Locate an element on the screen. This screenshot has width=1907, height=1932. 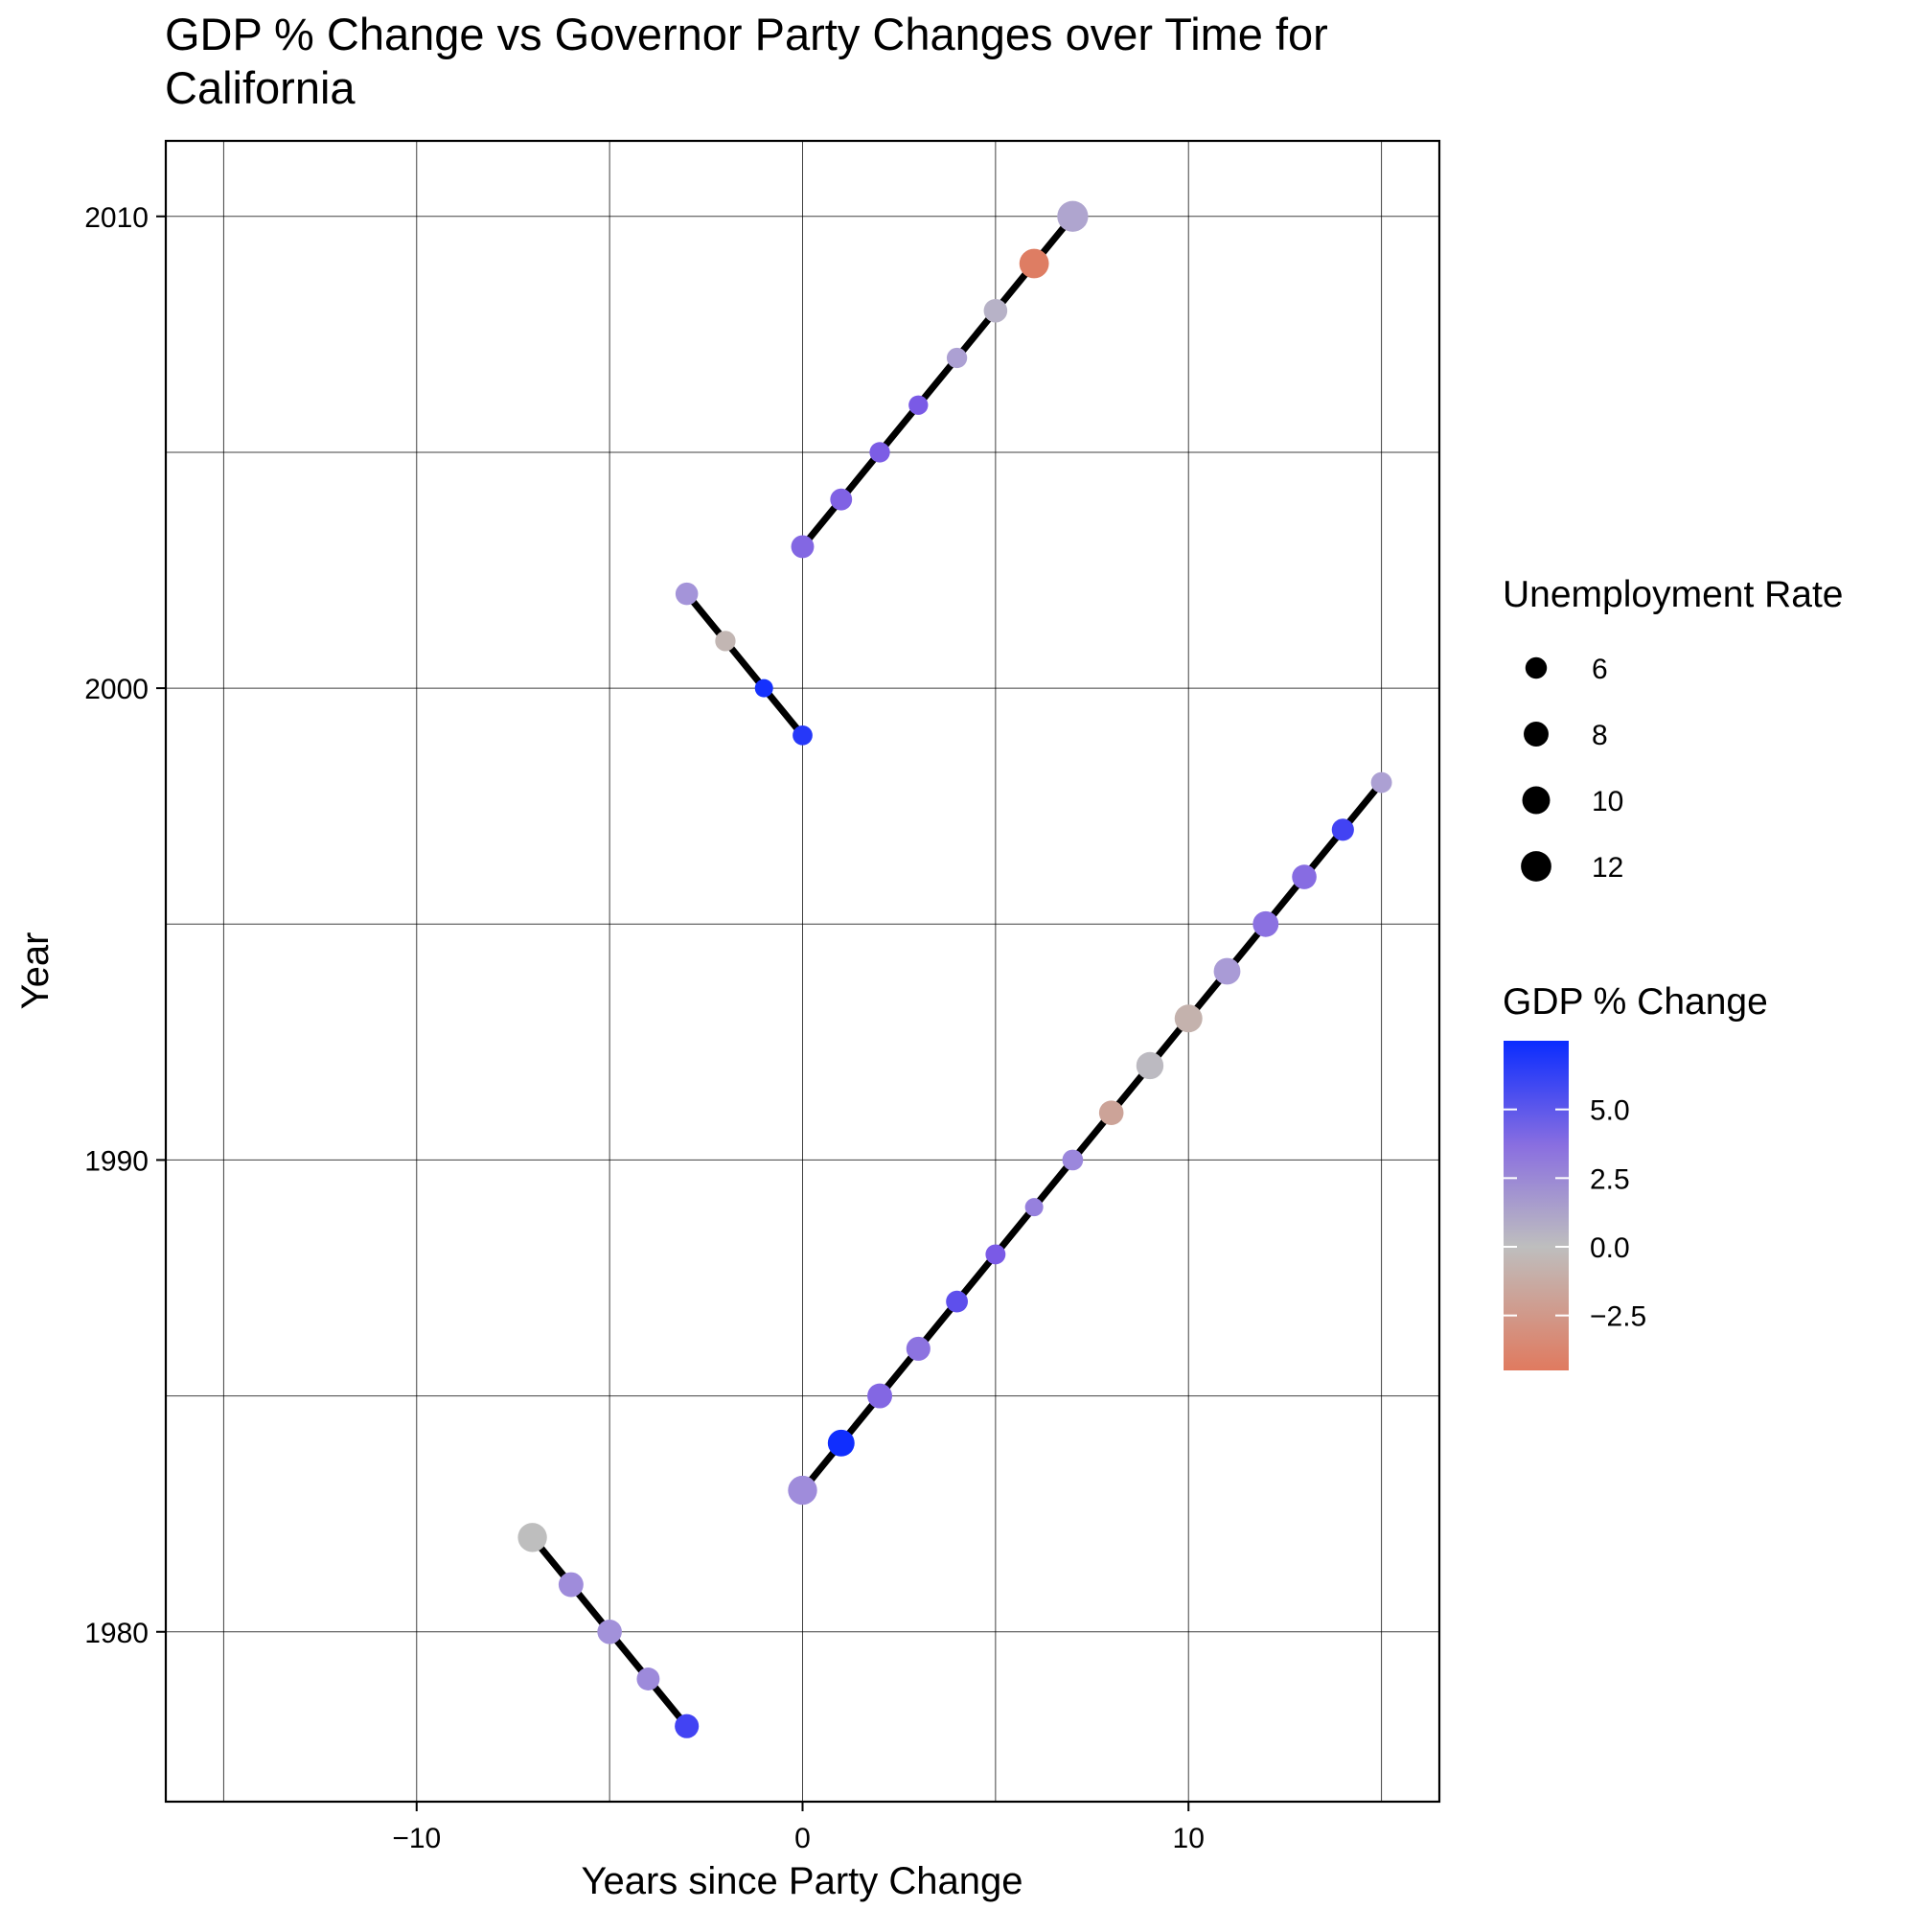
x-axis-label: Years since Party Change is located at coordinates (801, 1881).